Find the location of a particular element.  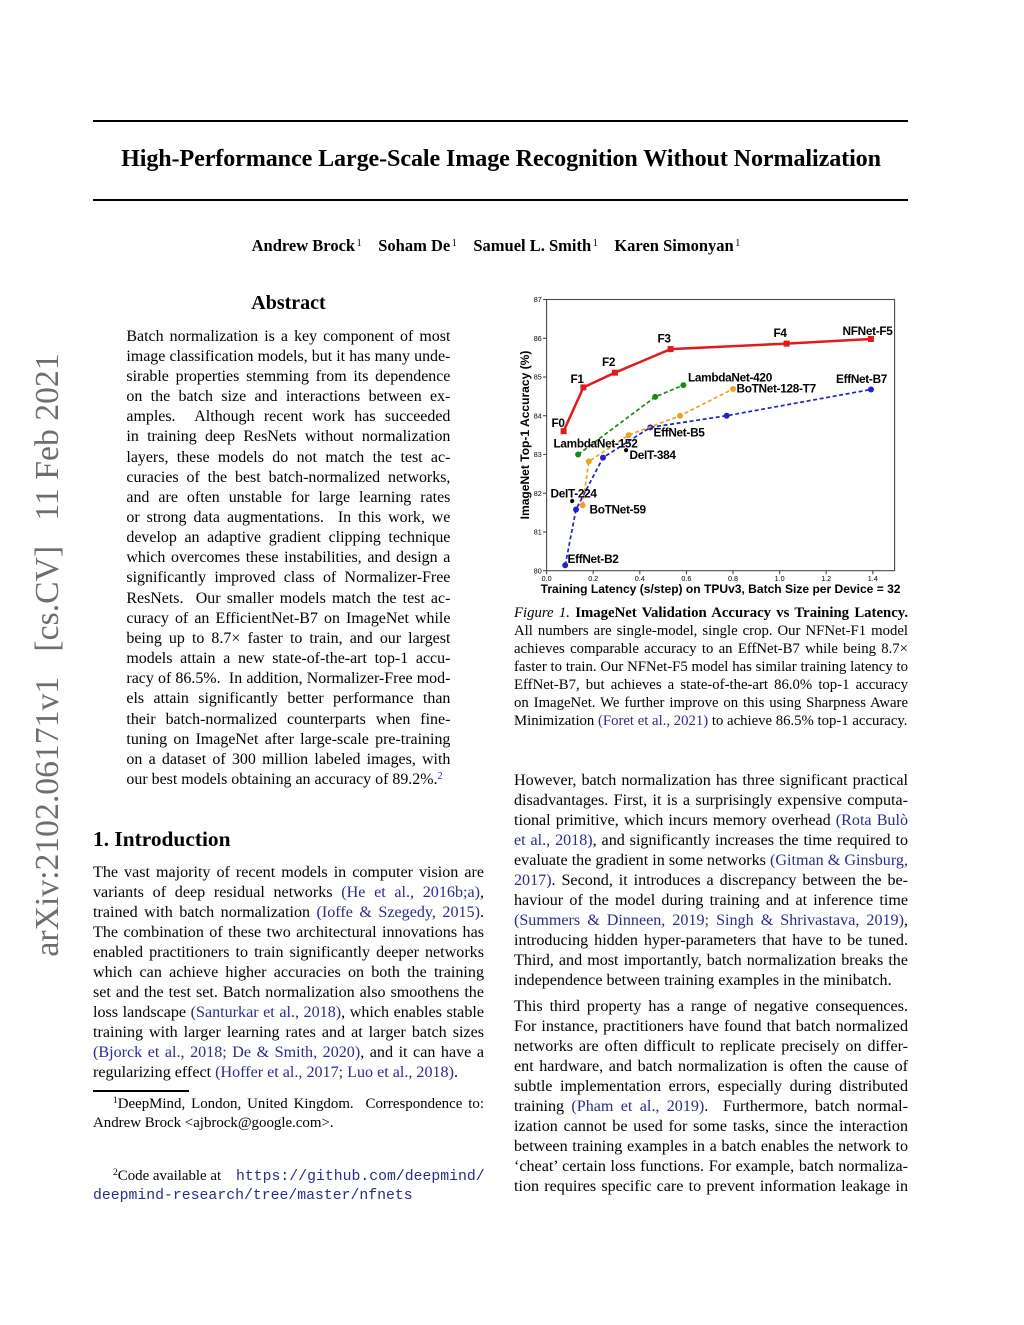

svg-text: EffNet-B2 is located at coordinates (594, 559).